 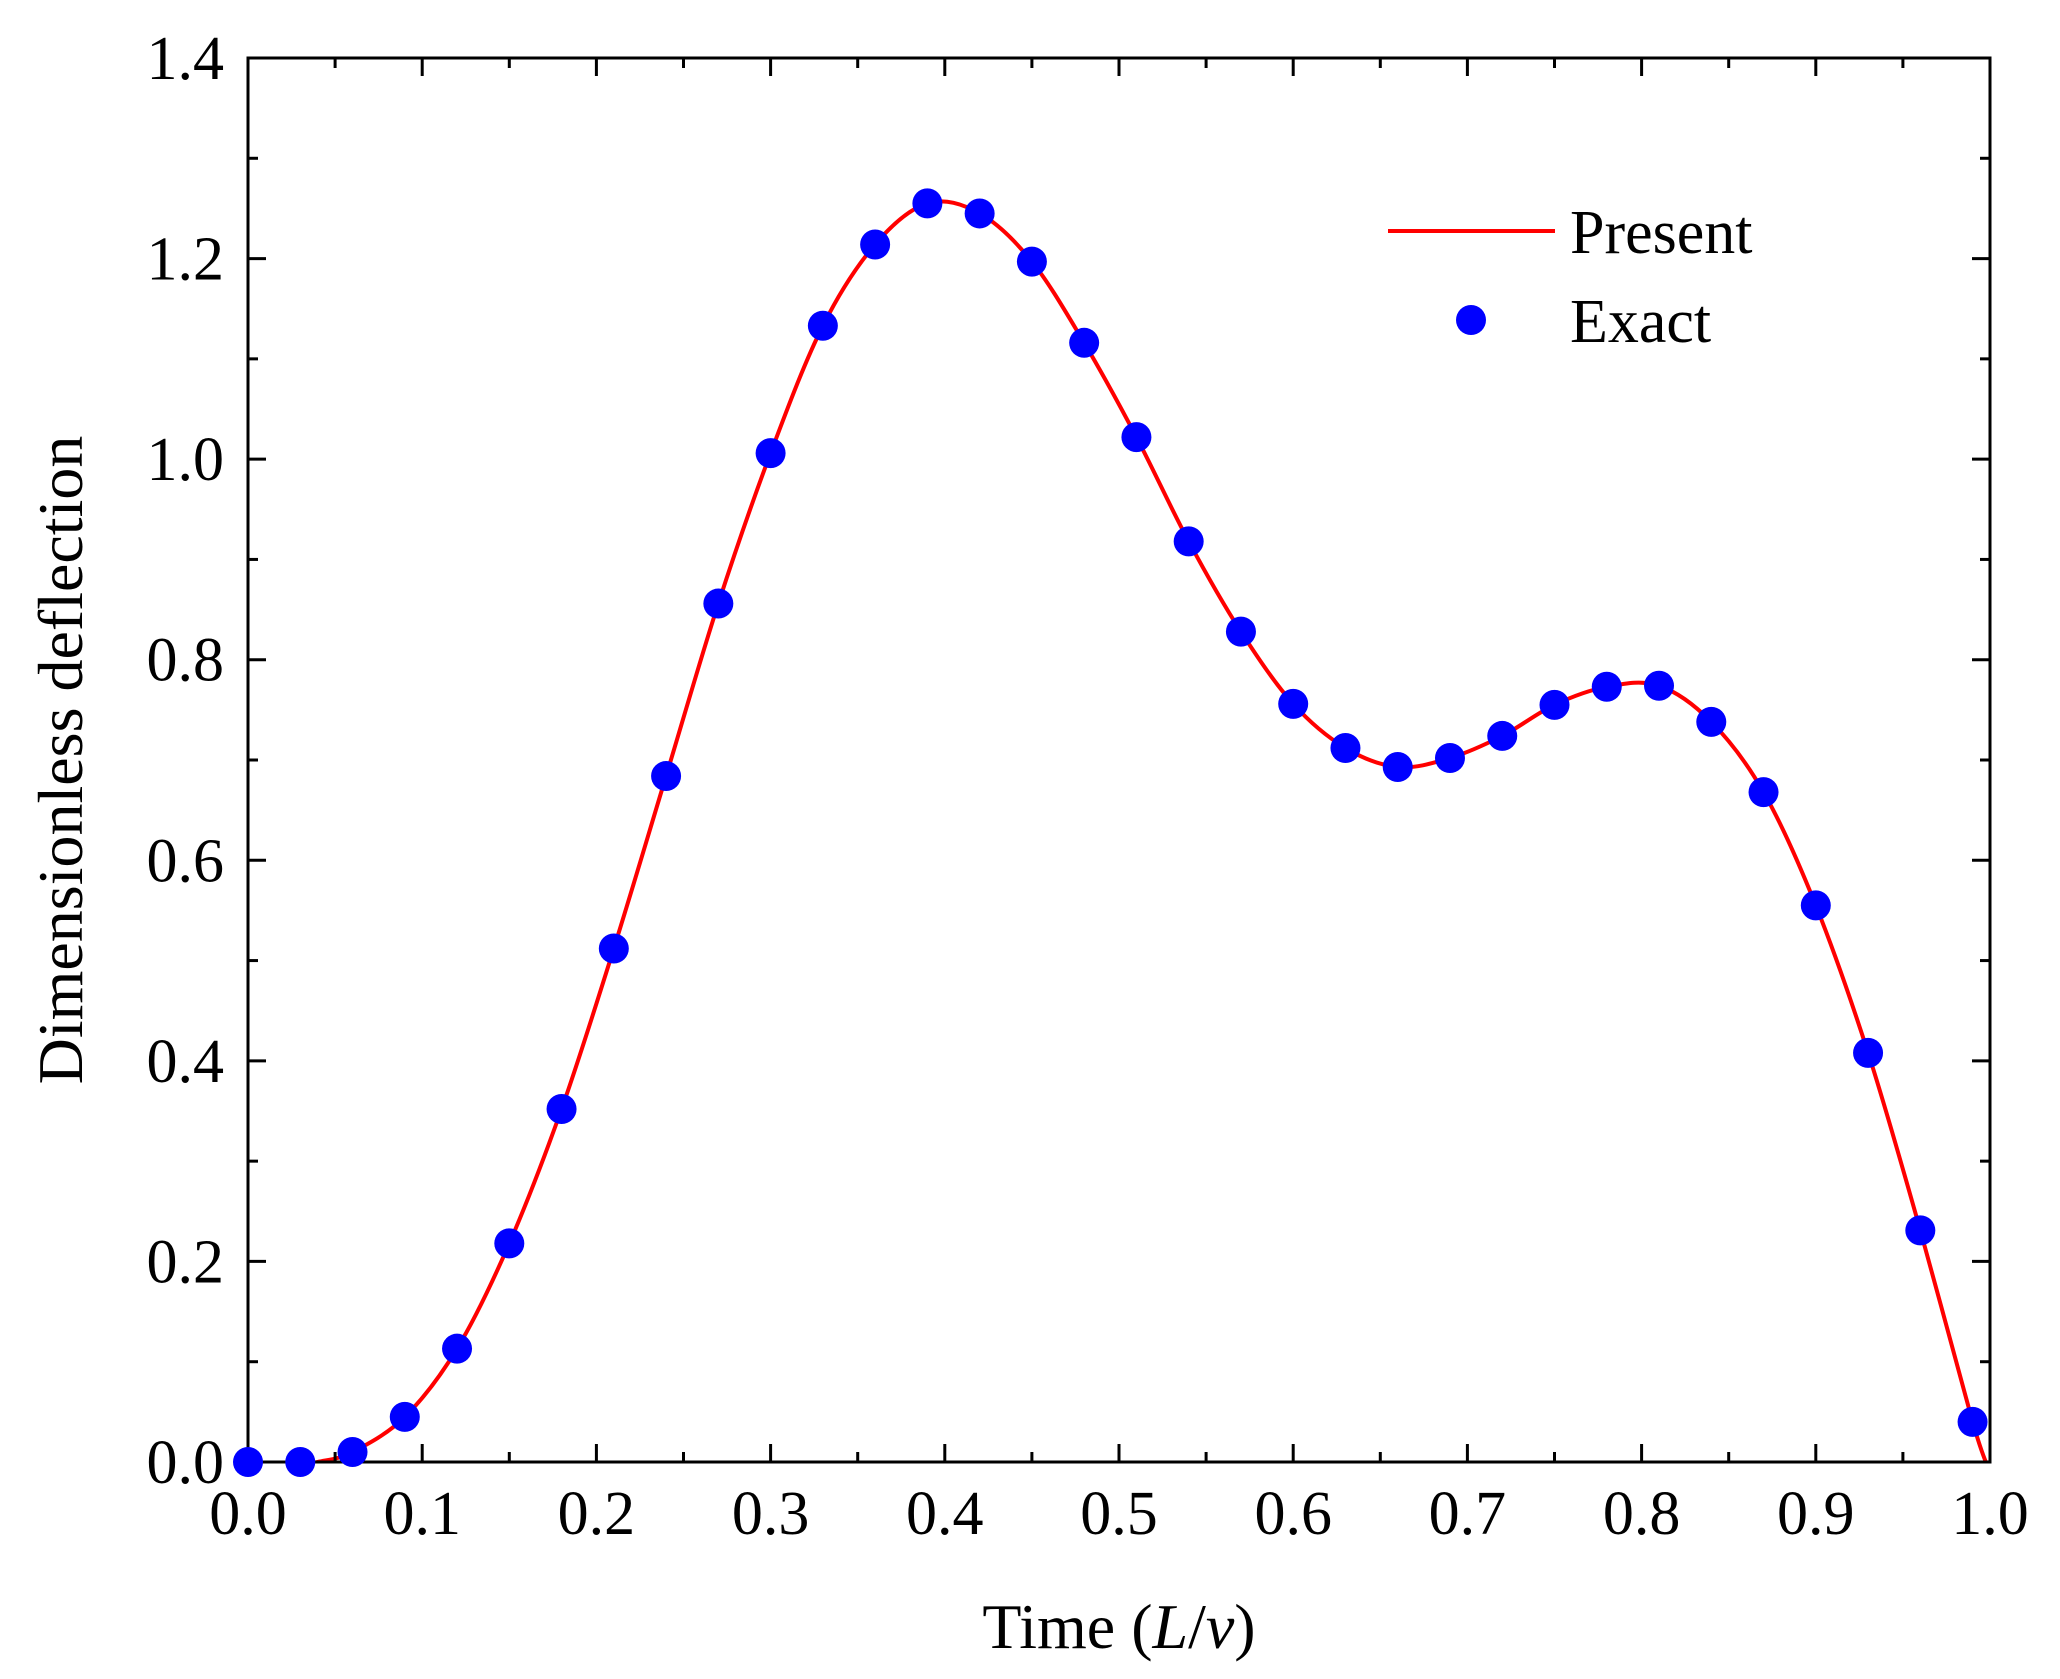 I want to click on legend-label-present: Present, so click(x=1661, y=233).